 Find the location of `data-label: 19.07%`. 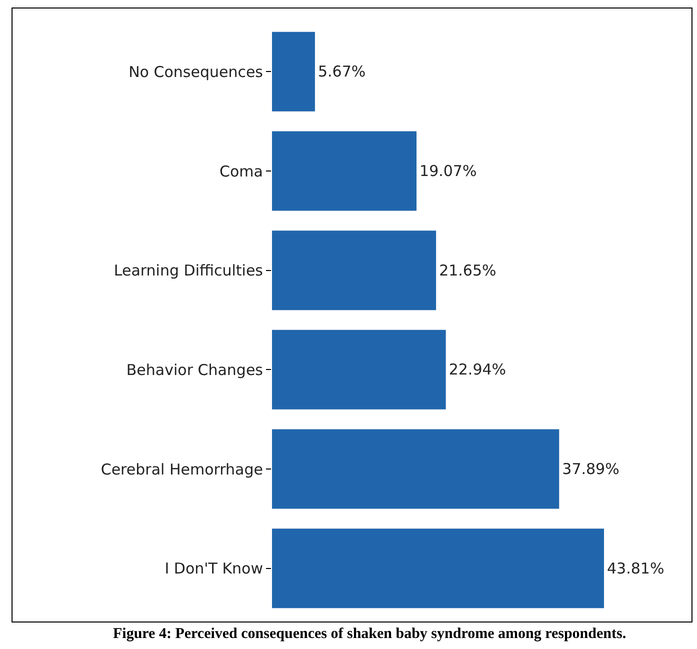

data-label: 19.07% is located at coordinates (448, 171).